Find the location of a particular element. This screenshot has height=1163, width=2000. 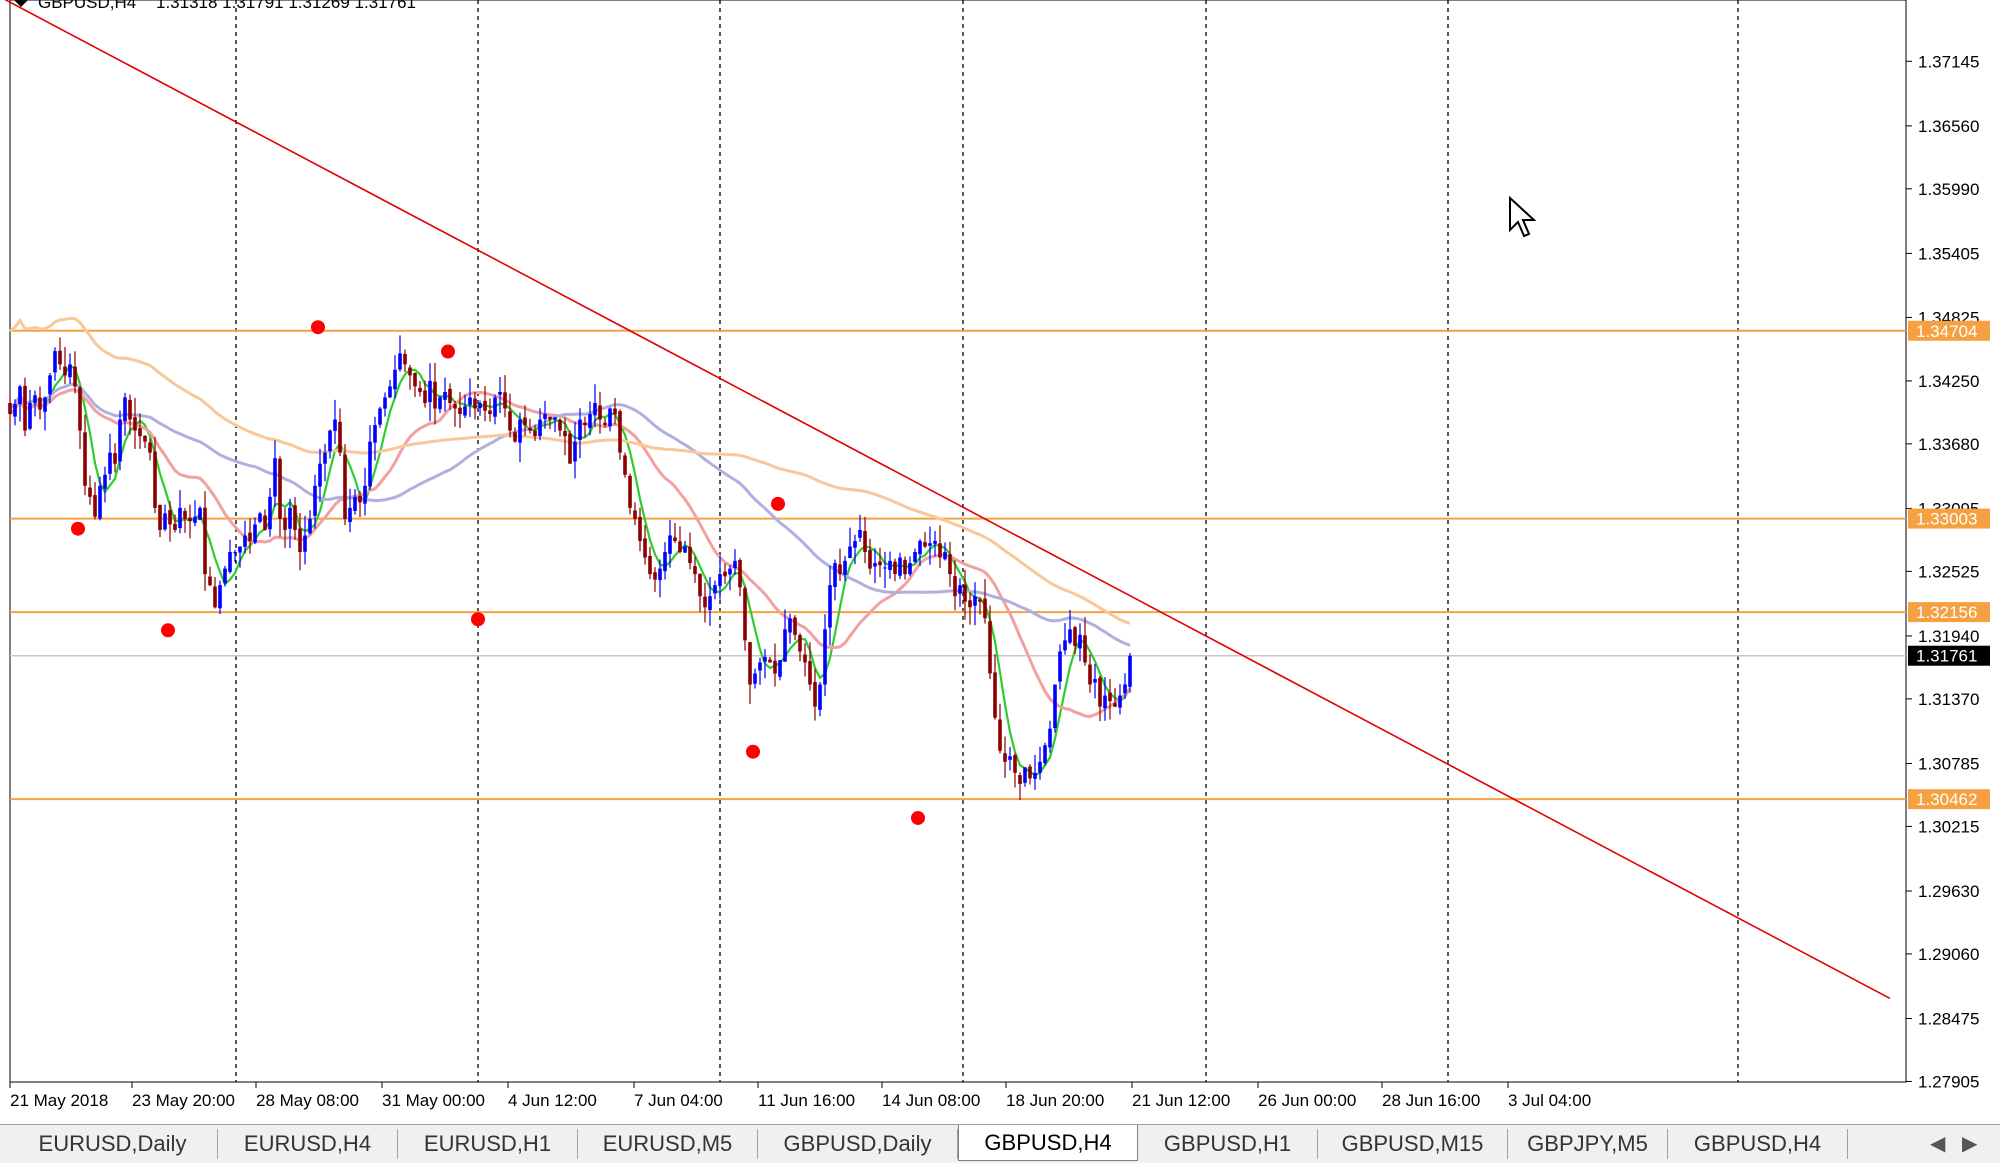

time-tick-label: 21 May 2018 is located at coordinates (59, 1100).